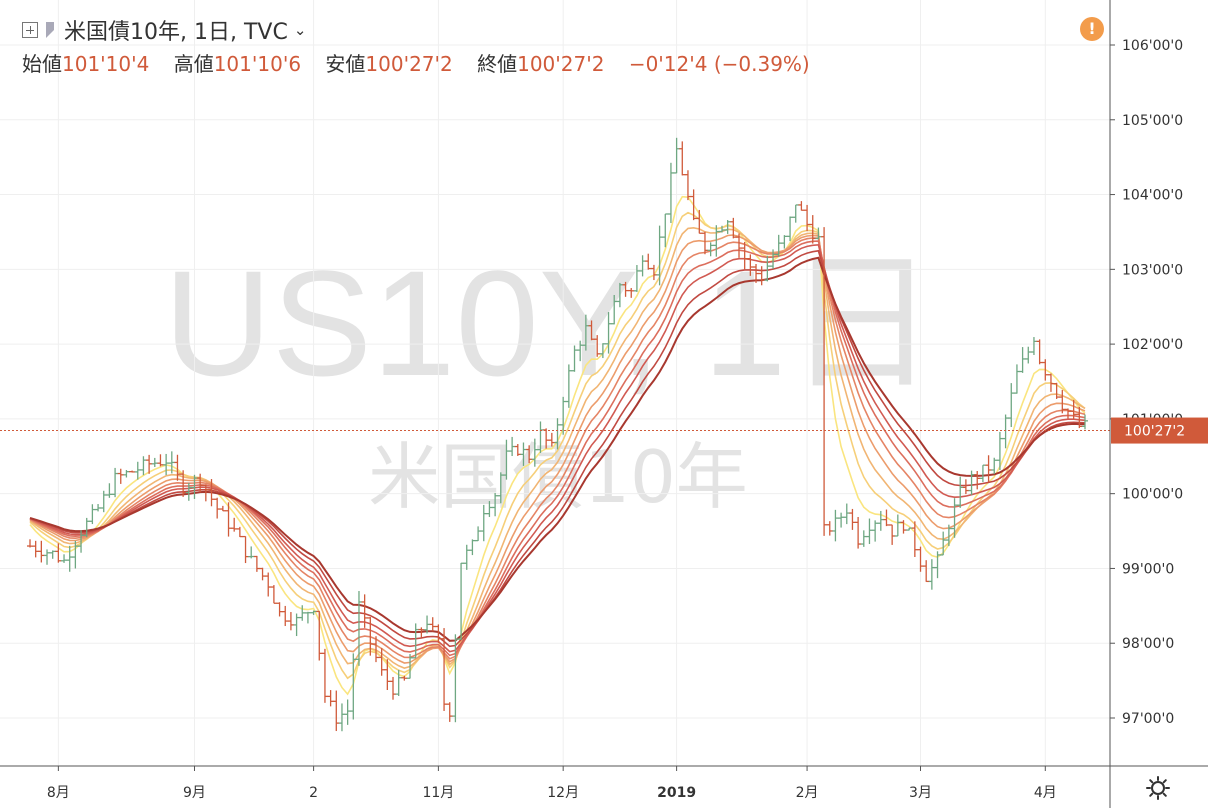 The height and width of the screenshot is (808, 1208). What do you see at coordinates (50, 30) in the screenshot?
I see `flag-icon` at bounding box center [50, 30].